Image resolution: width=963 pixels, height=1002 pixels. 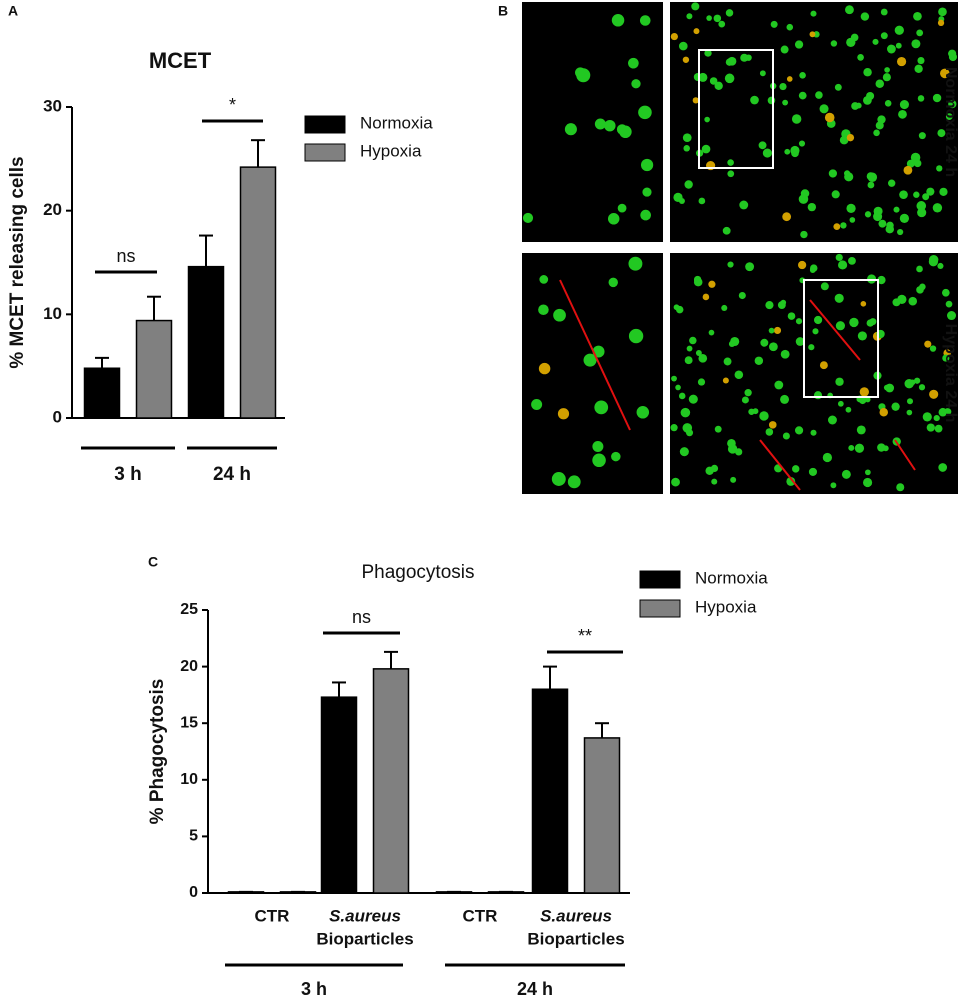 I want to click on panel-label: B, so click(x=503, y=11).